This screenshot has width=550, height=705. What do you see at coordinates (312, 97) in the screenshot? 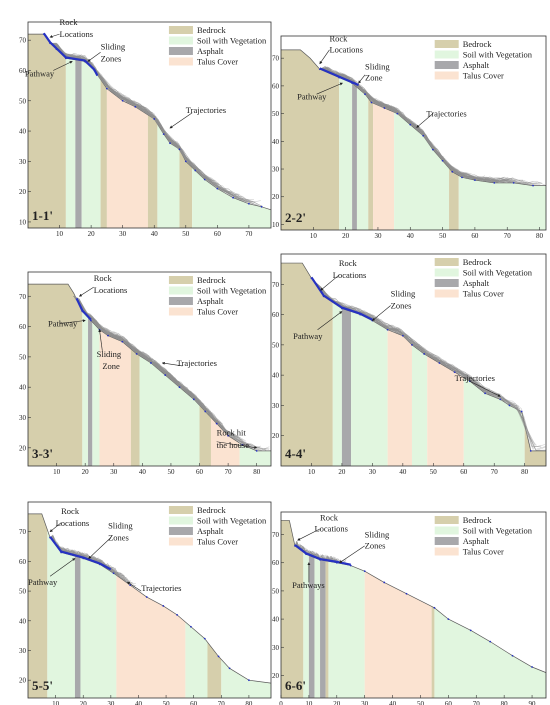
I see `annotation-text: Pathway` at bounding box center [312, 97].